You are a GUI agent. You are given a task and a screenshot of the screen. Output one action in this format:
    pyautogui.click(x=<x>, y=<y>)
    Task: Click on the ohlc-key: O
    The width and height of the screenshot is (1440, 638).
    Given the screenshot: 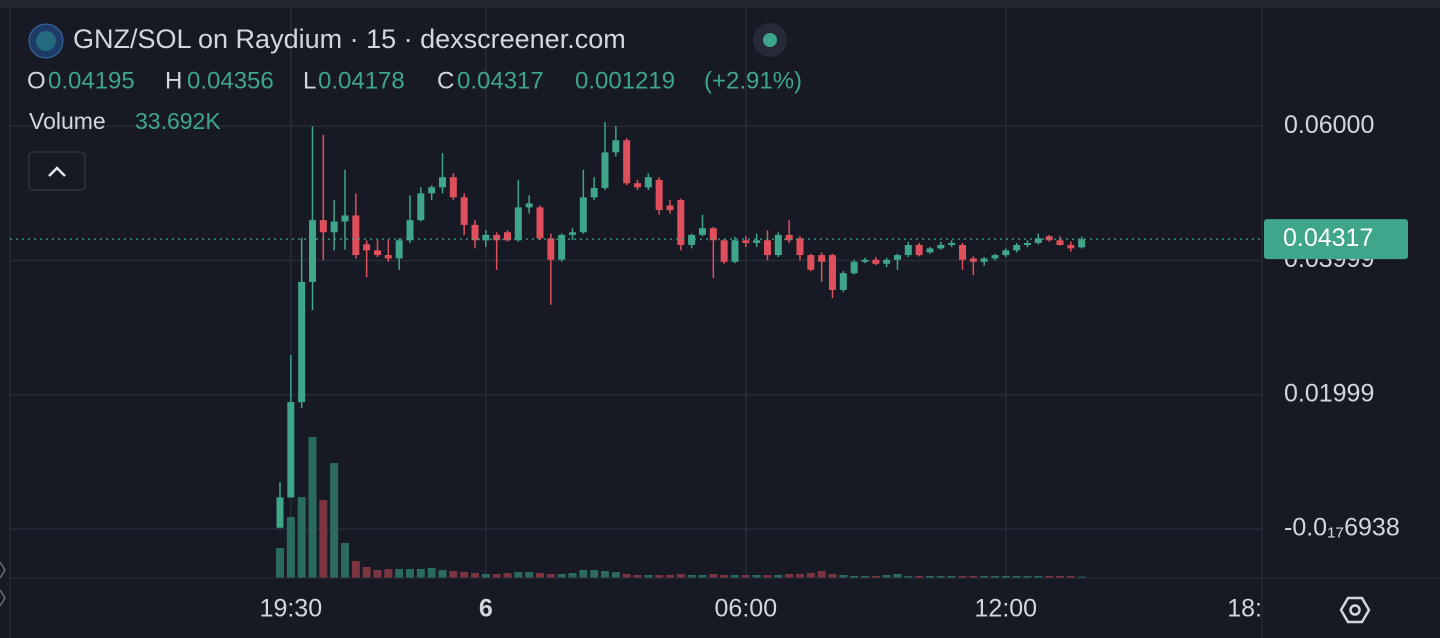 What is the action you would take?
    pyautogui.click(x=36, y=80)
    